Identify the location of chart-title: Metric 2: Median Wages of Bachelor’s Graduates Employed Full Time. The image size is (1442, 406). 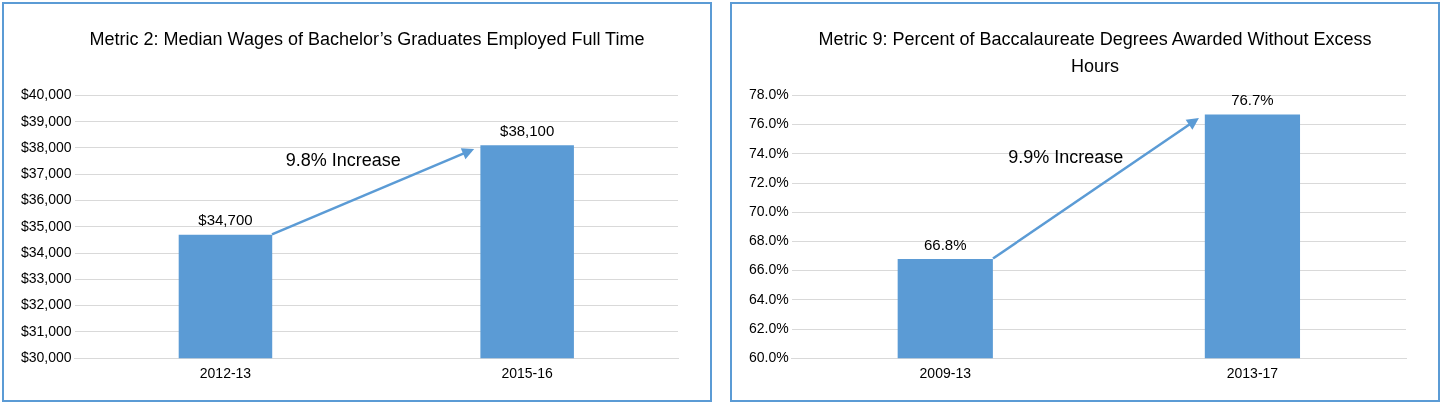
(367, 39).